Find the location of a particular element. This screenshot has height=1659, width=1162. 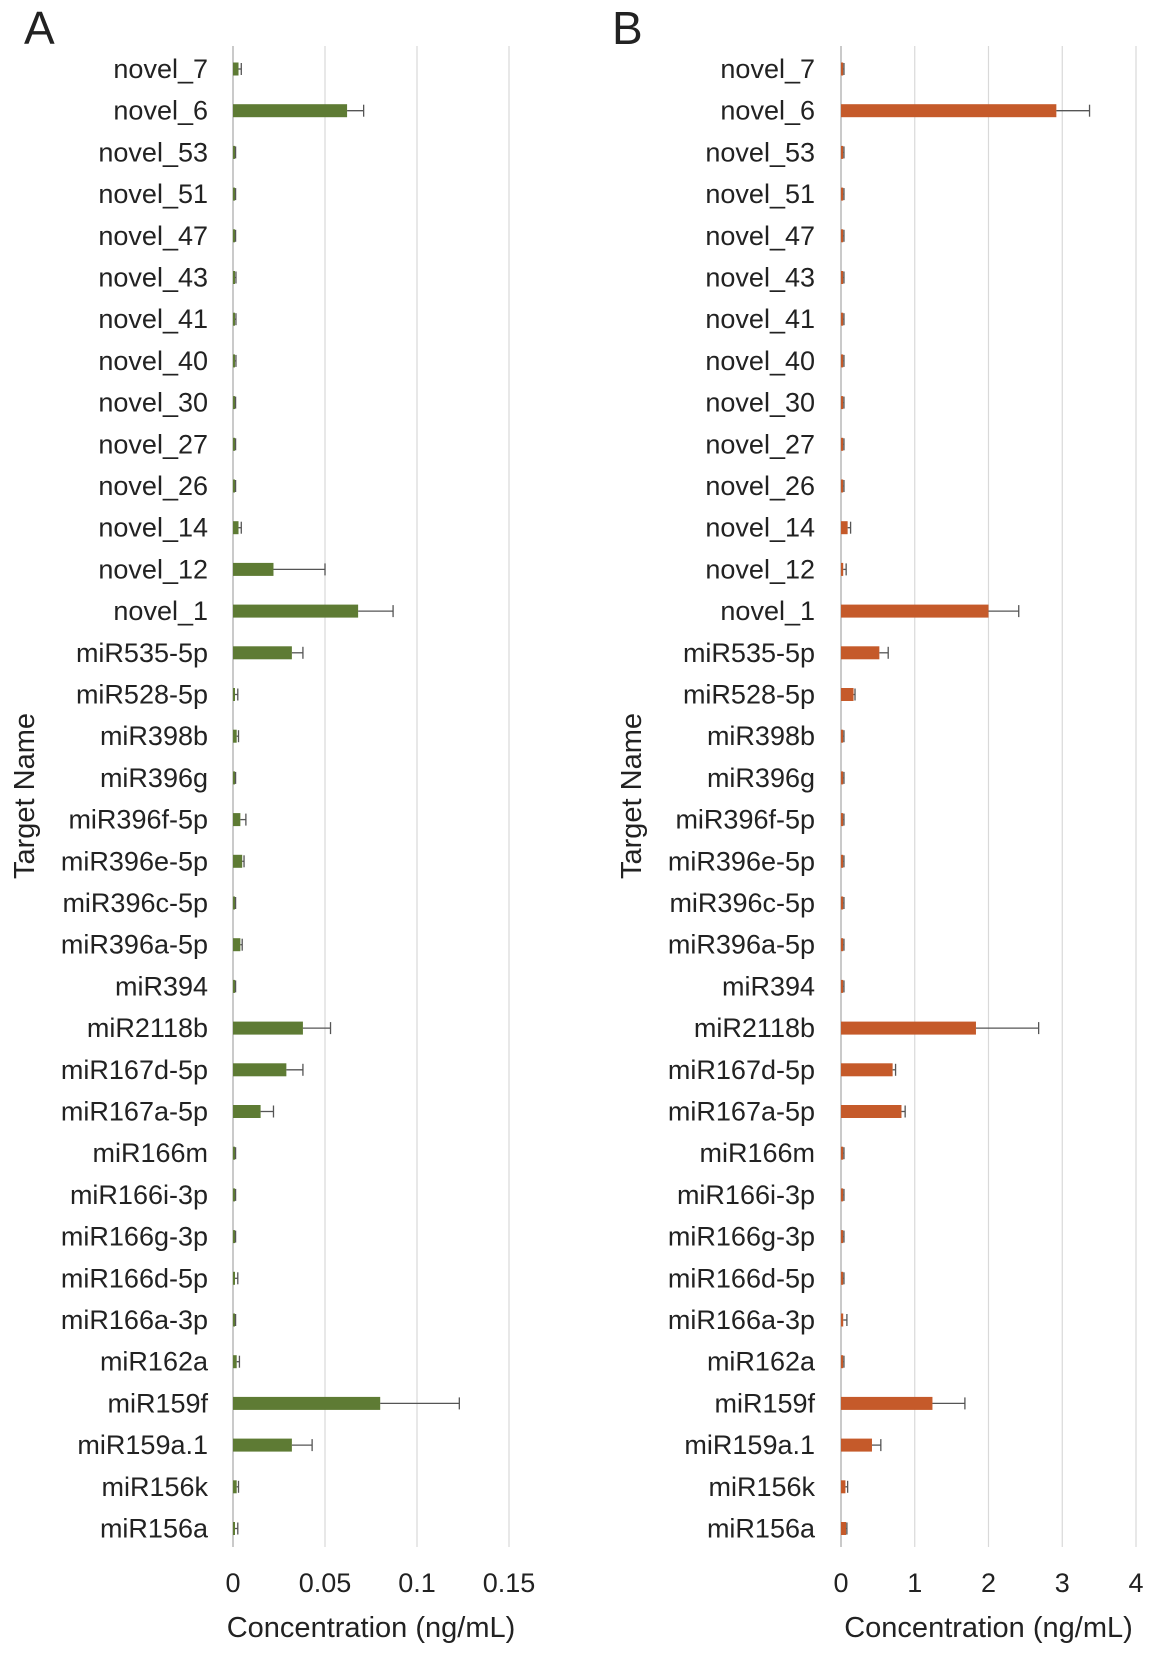

a-category-label: miR159f is located at coordinates (157, 1403).